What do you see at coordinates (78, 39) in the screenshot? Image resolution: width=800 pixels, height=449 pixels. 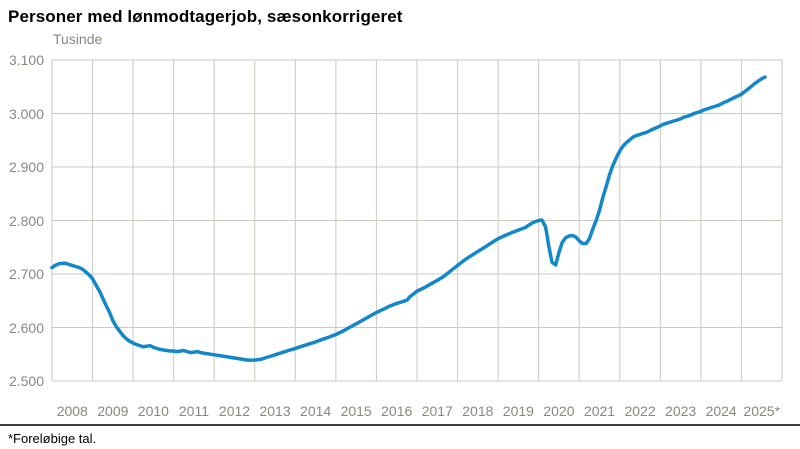 I see `y-axis-unit-label: Tusinde` at bounding box center [78, 39].